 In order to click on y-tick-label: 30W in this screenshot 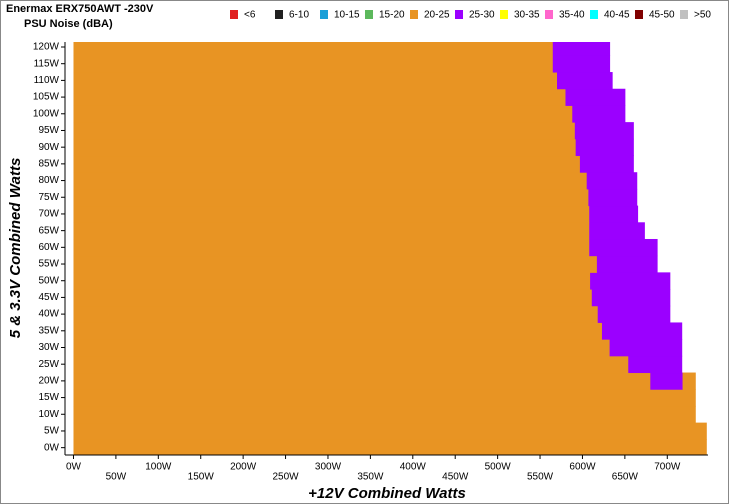, I will do `click(48, 347)`.